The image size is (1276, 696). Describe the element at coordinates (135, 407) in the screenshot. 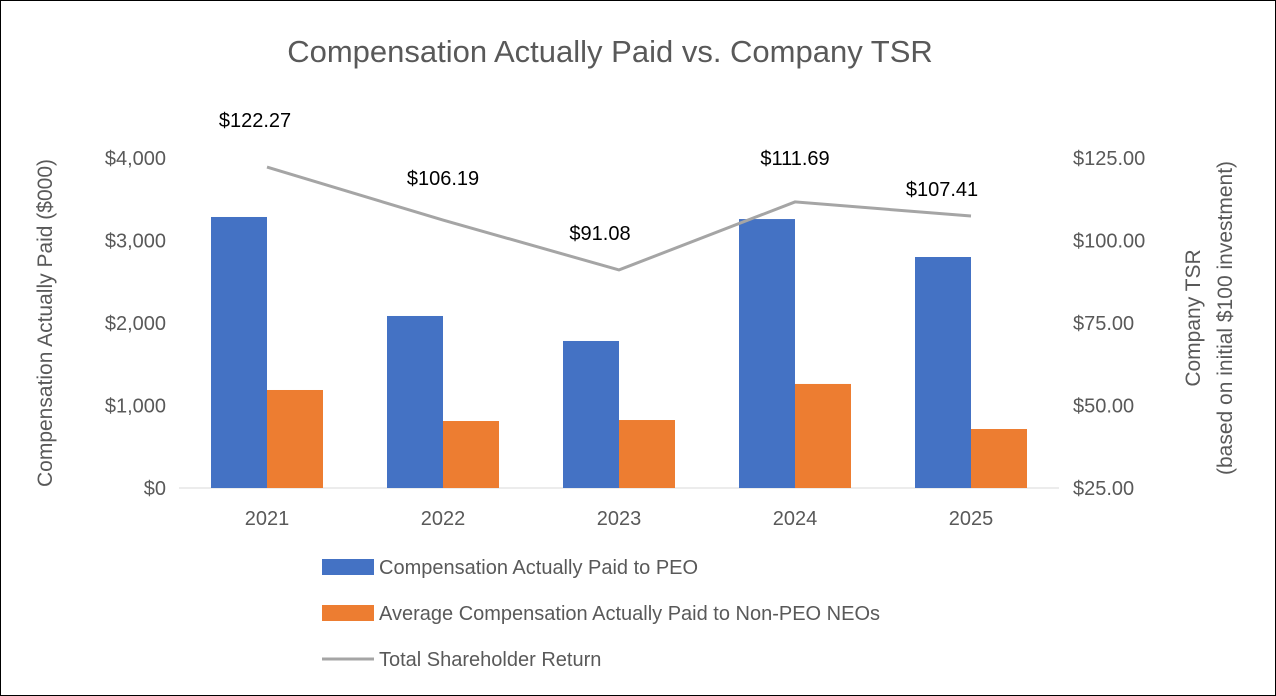

I see `y-tick-label: $1,000` at that location.